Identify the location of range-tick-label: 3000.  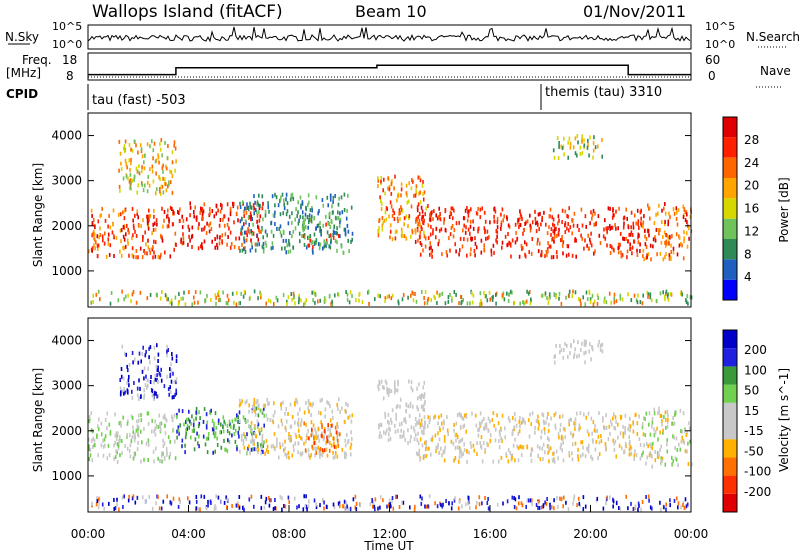
(66, 181).